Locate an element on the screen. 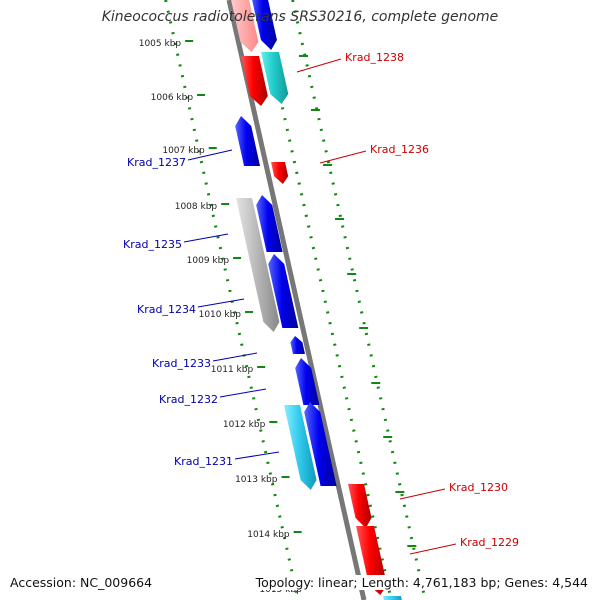 This screenshot has height=600, width=600. gene-label: Krad_1233 is located at coordinates (181, 363).